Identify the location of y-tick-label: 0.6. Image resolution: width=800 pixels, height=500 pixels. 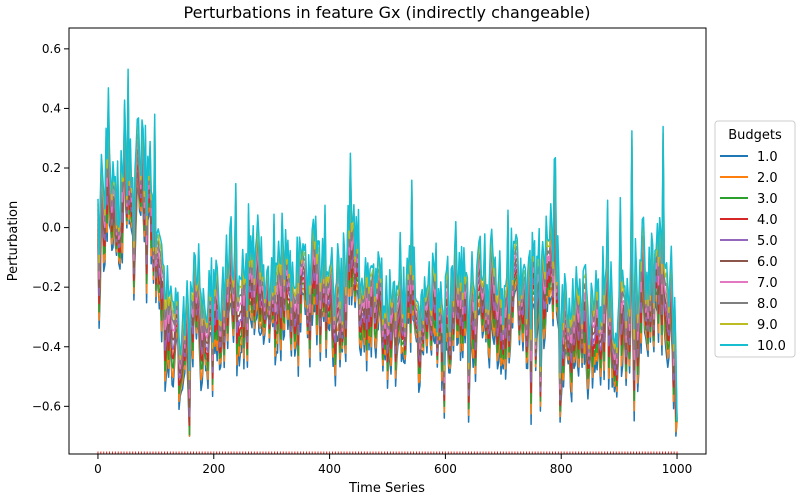
(51, 49).